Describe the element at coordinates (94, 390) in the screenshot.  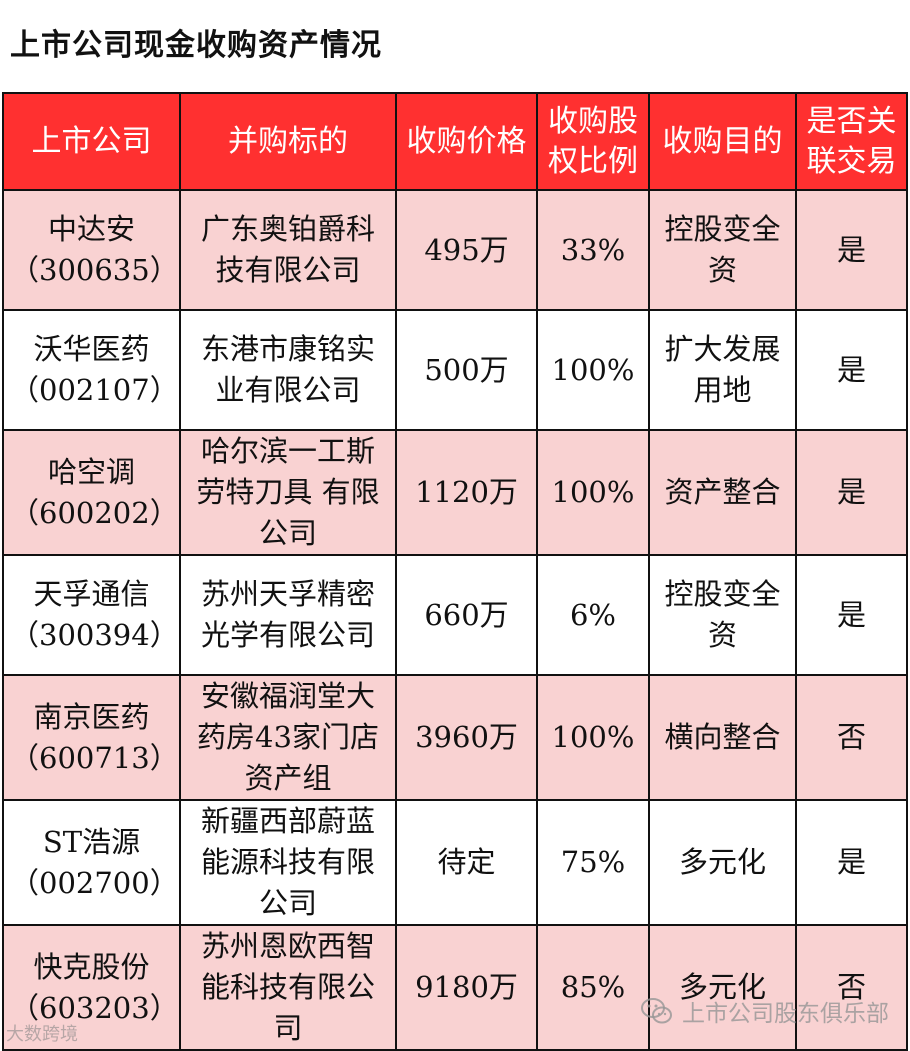
I see `stock-code: （002107）` at that location.